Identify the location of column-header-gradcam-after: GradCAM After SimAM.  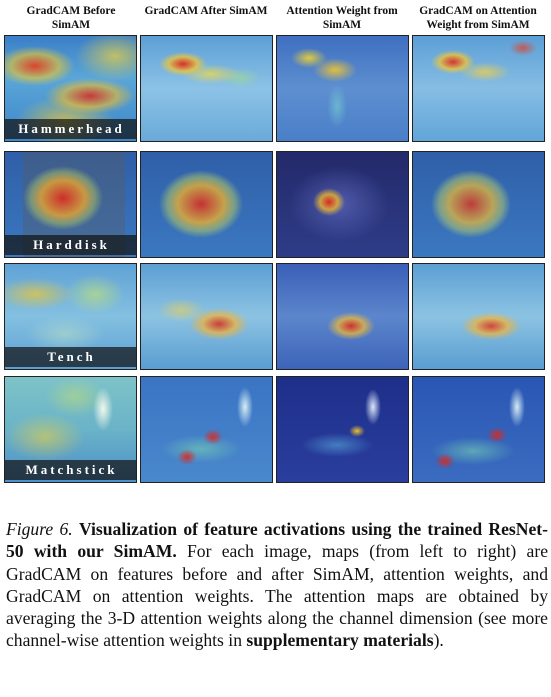
(206, 11).